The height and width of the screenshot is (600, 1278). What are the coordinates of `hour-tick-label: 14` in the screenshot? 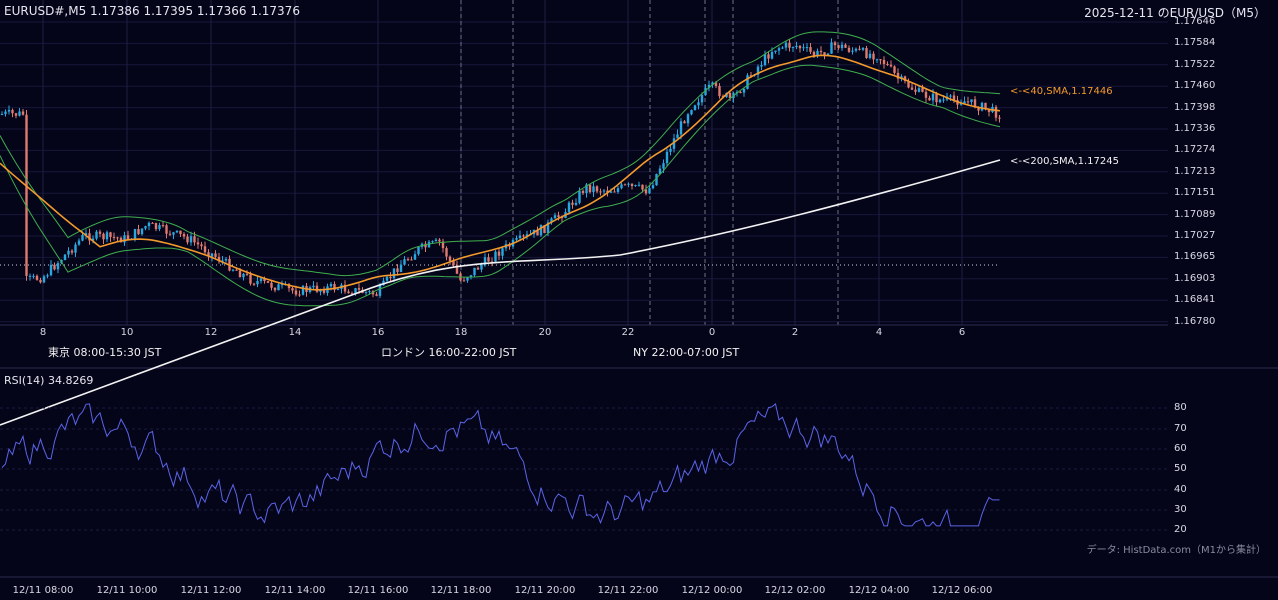 It's located at (295, 332).